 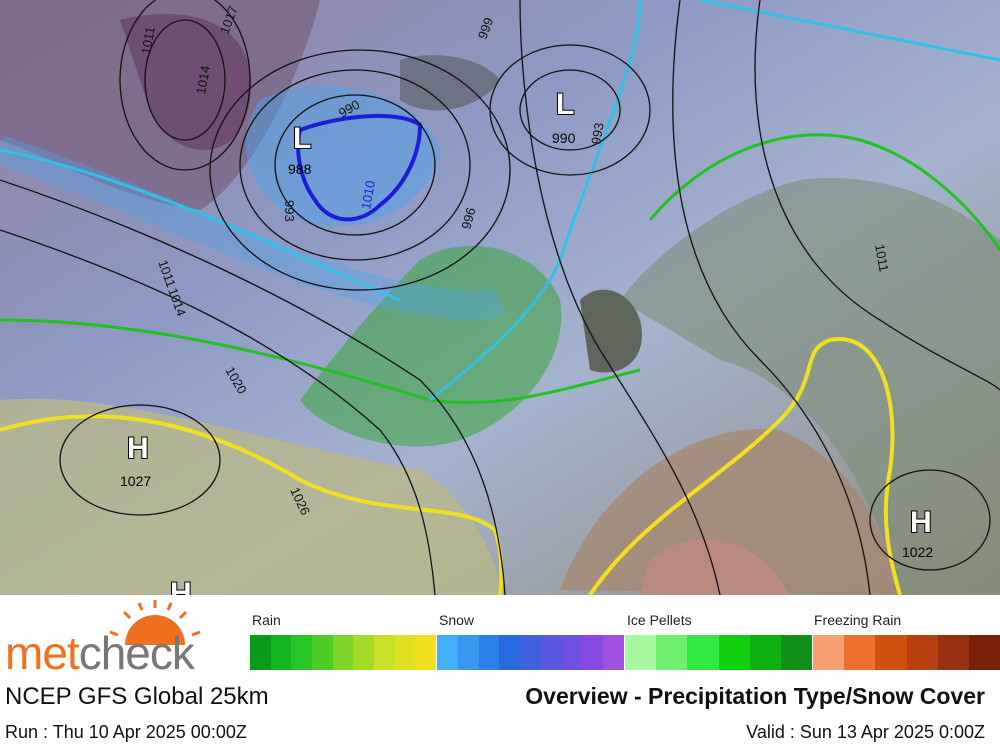 What do you see at coordinates (343, 652) in the screenshot?
I see `rain-swatches` at bounding box center [343, 652].